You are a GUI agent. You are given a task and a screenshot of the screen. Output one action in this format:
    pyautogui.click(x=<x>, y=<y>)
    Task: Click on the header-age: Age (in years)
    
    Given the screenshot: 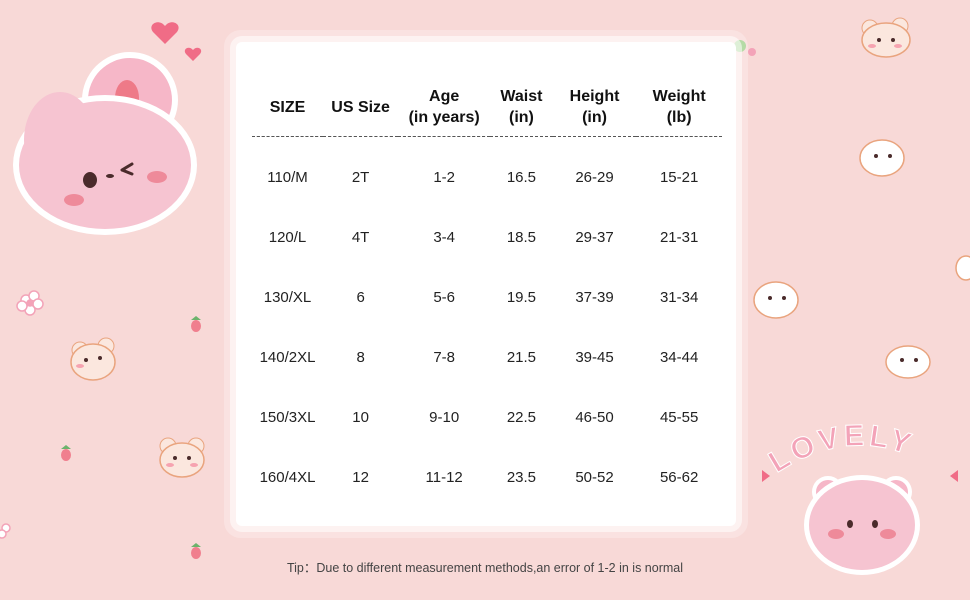 What is the action you would take?
    pyautogui.click(x=444, y=107)
    